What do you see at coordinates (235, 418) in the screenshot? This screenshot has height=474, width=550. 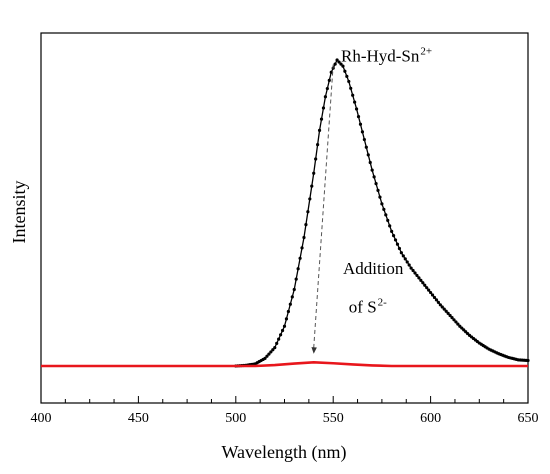 I see `x-tick-label: 500` at bounding box center [235, 418].